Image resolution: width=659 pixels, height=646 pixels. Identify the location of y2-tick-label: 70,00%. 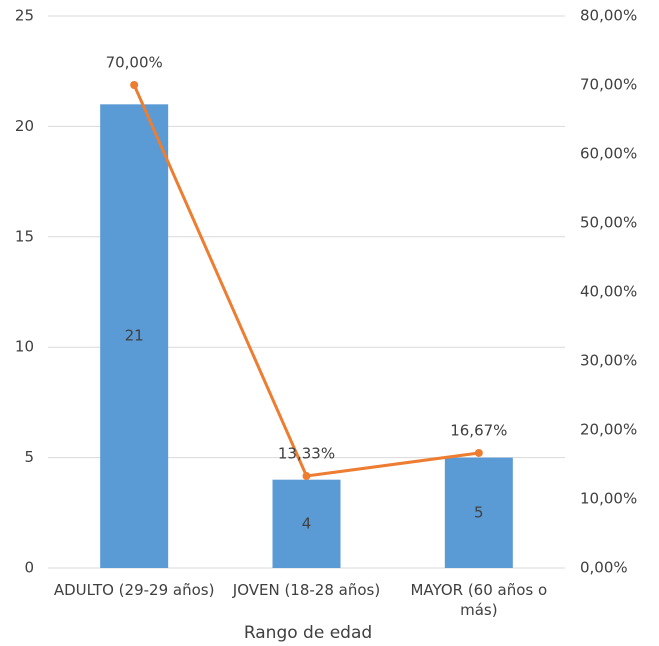
(608, 85).